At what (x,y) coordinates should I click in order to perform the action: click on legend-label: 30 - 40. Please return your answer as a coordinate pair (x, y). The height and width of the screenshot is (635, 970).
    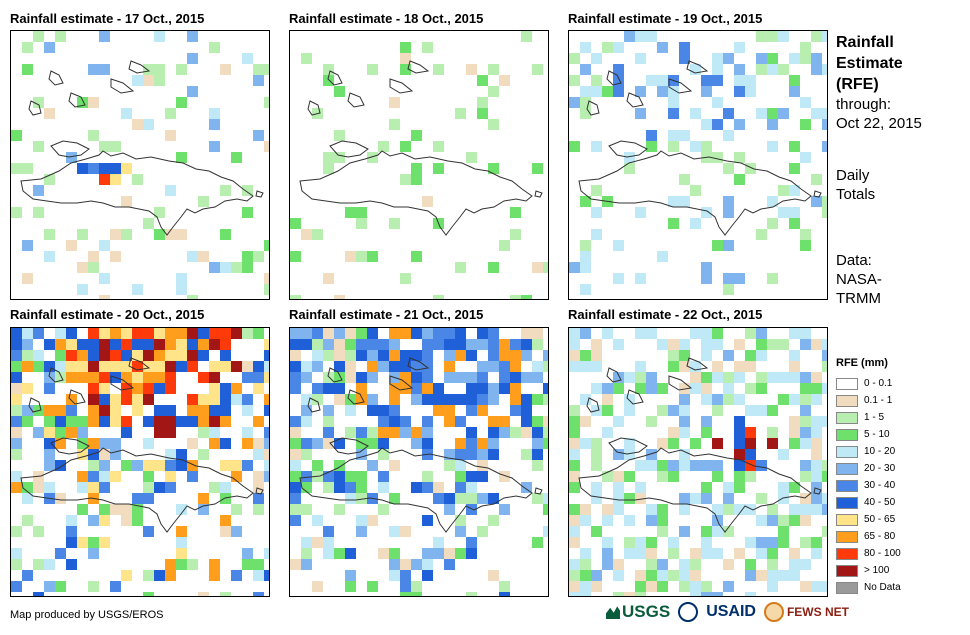
    Looking at the image, I should click on (880, 485).